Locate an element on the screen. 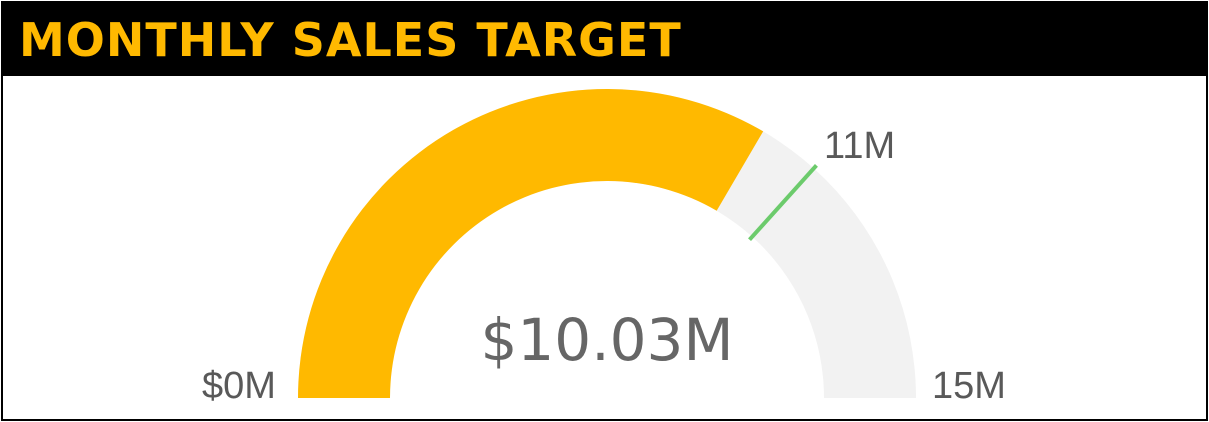 Image resolution: width=1209 pixels, height=422 pixels. gauge-target-marker is located at coordinates (783, 203).